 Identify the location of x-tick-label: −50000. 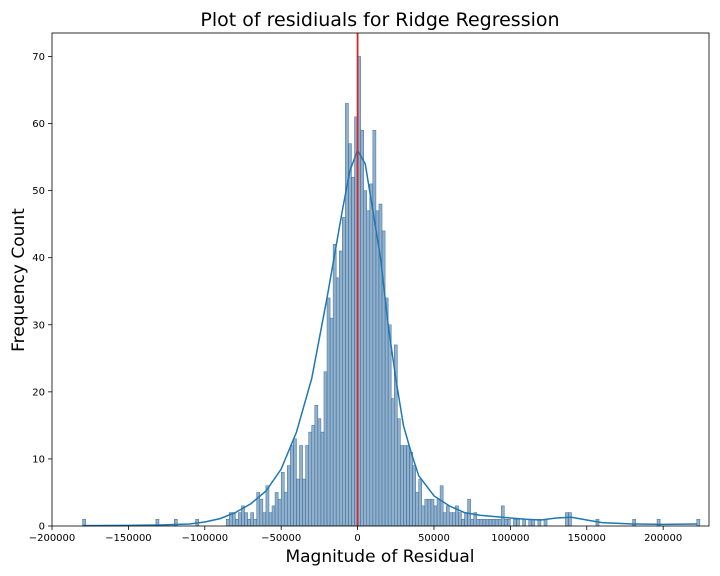
(281, 538).